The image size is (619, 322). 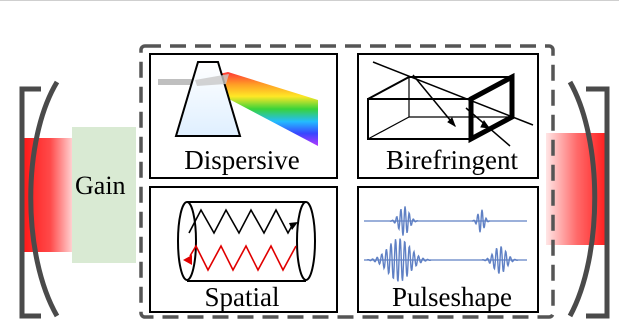 I want to click on right-mirror-bracket-icon, so click(x=588, y=199).